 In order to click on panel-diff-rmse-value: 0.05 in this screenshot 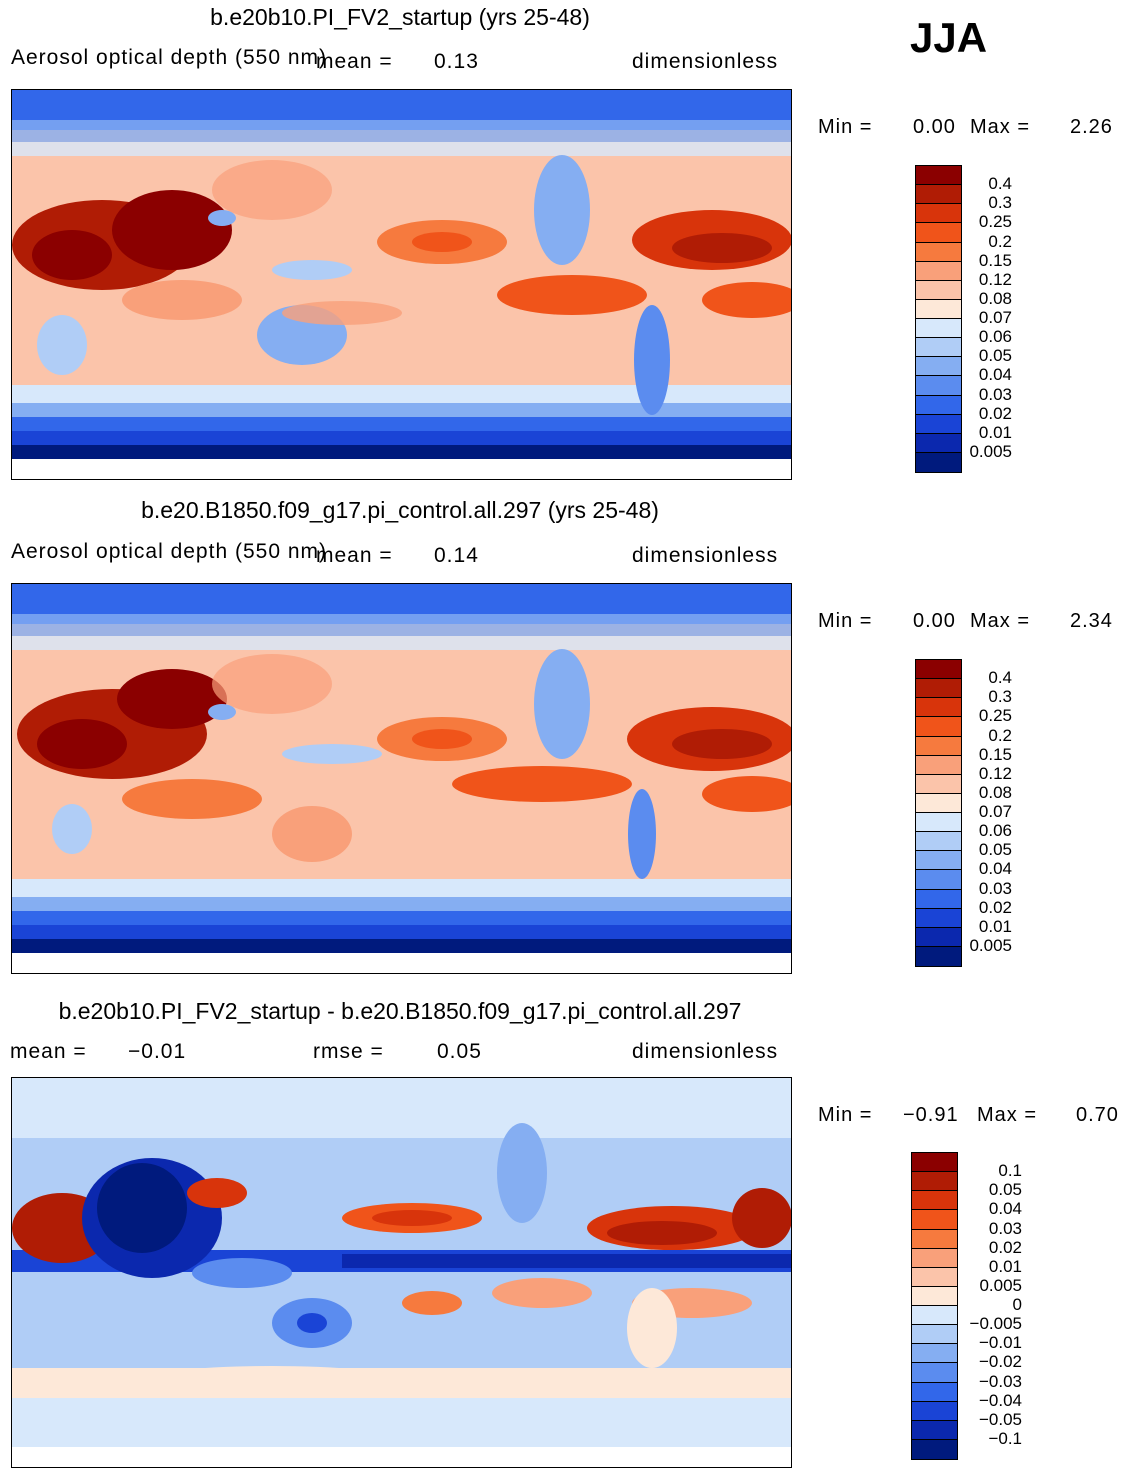, I will do `click(459, 1051)`.